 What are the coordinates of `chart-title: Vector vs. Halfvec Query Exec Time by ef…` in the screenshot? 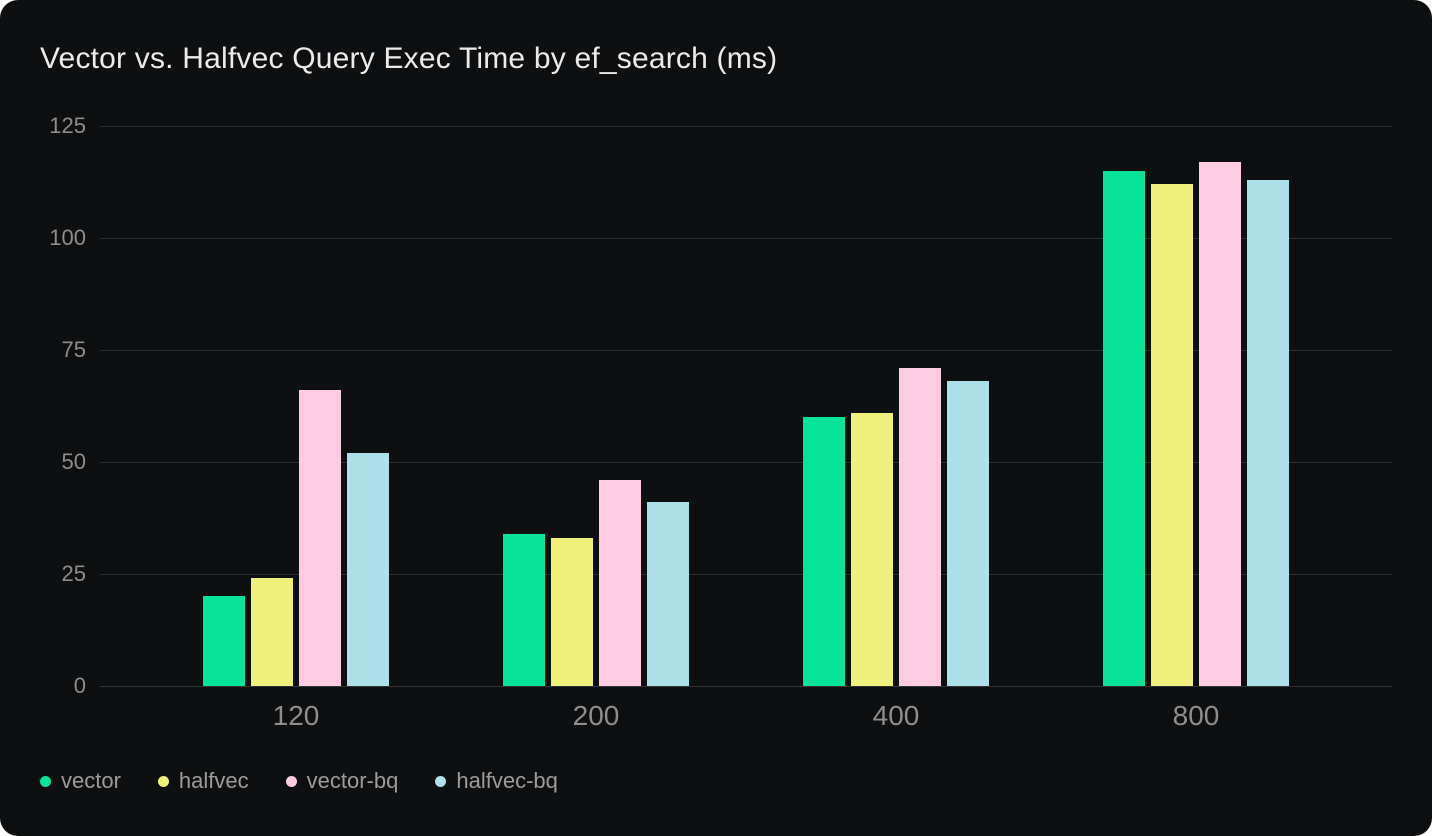 It's located at (409, 58).